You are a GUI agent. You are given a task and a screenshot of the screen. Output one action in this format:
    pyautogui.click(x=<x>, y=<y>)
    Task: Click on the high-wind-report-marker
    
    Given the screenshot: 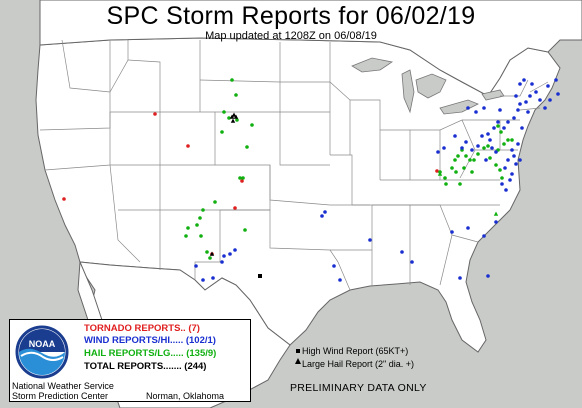 What is the action you would take?
    pyautogui.click(x=260, y=276)
    